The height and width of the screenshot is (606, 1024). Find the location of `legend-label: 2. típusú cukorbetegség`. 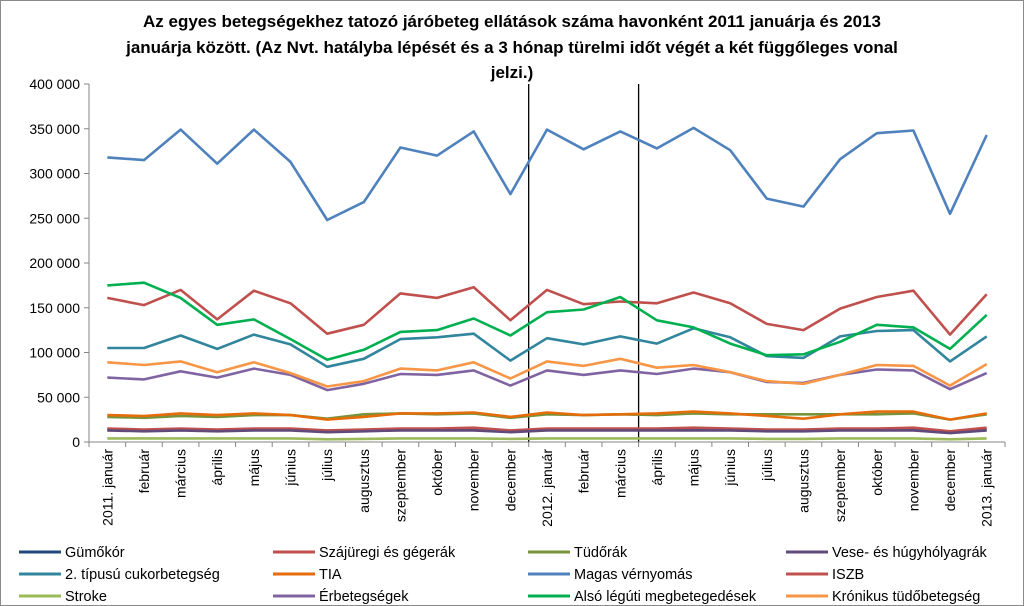

legend-label: 2. típusú cukorbetegség is located at coordinates (142, 575).